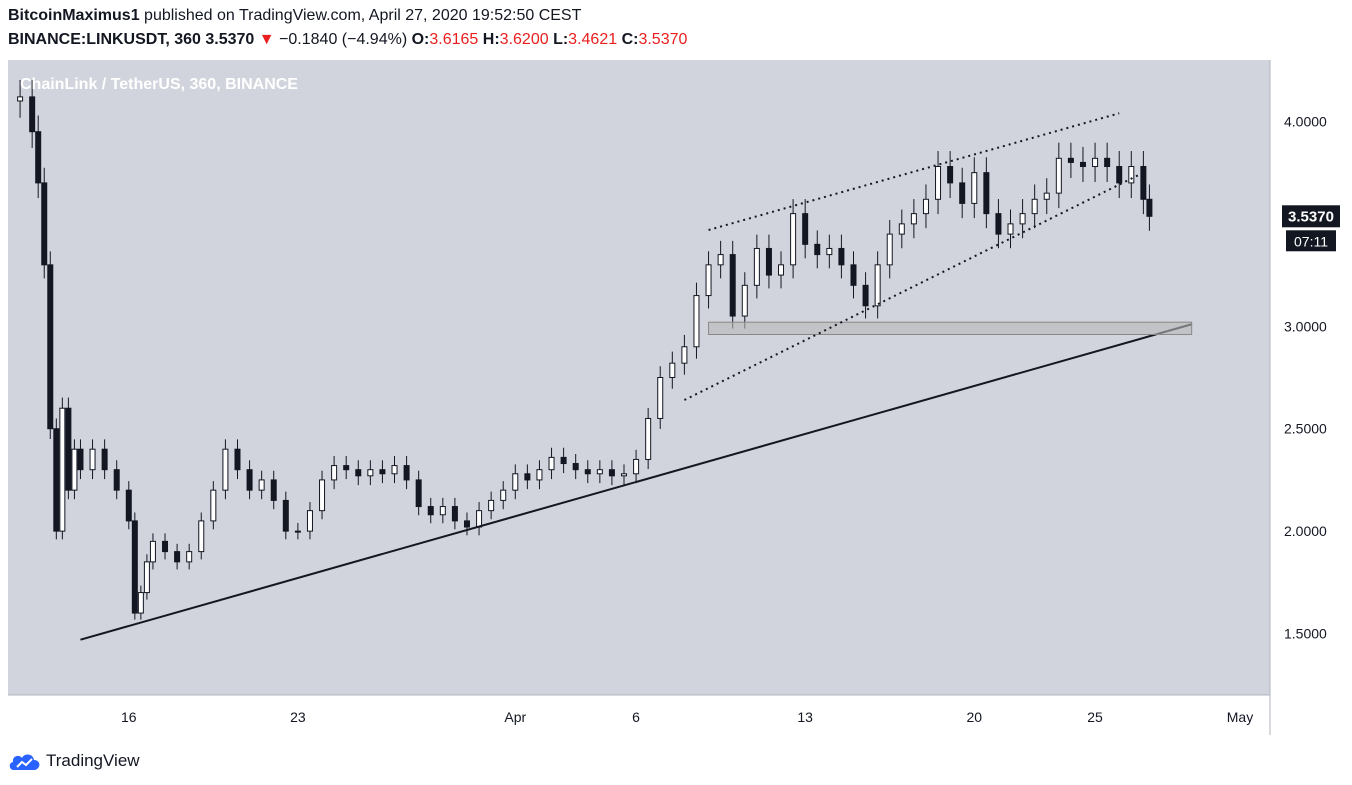  Describe the element at coordinates (454, 39) in the screenshot. I see `open-value: 3.6165` at that location.